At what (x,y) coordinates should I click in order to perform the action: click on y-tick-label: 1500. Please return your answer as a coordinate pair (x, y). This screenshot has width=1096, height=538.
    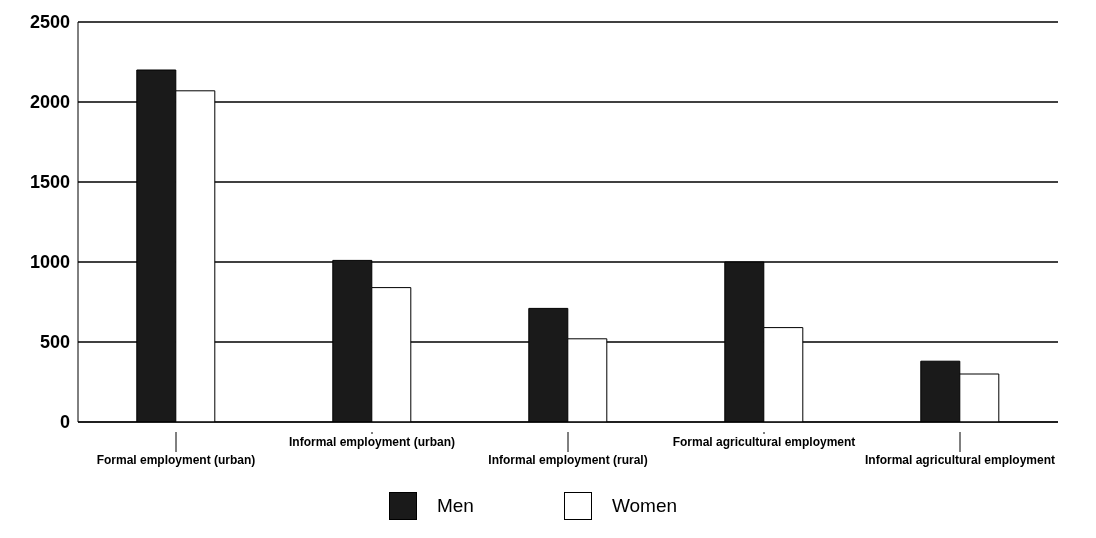
    Looking at the image, I should click on (49, 182).